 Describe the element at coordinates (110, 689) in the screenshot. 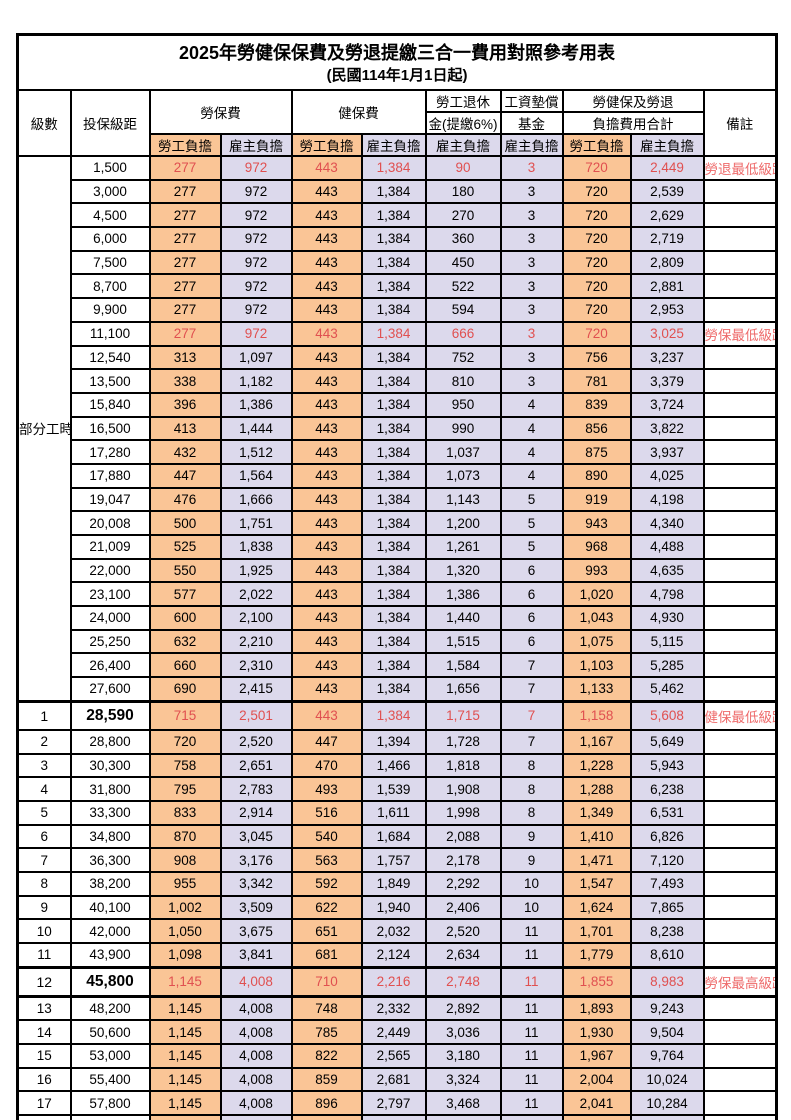

I see `bracket-cell: 27,600` at that location.